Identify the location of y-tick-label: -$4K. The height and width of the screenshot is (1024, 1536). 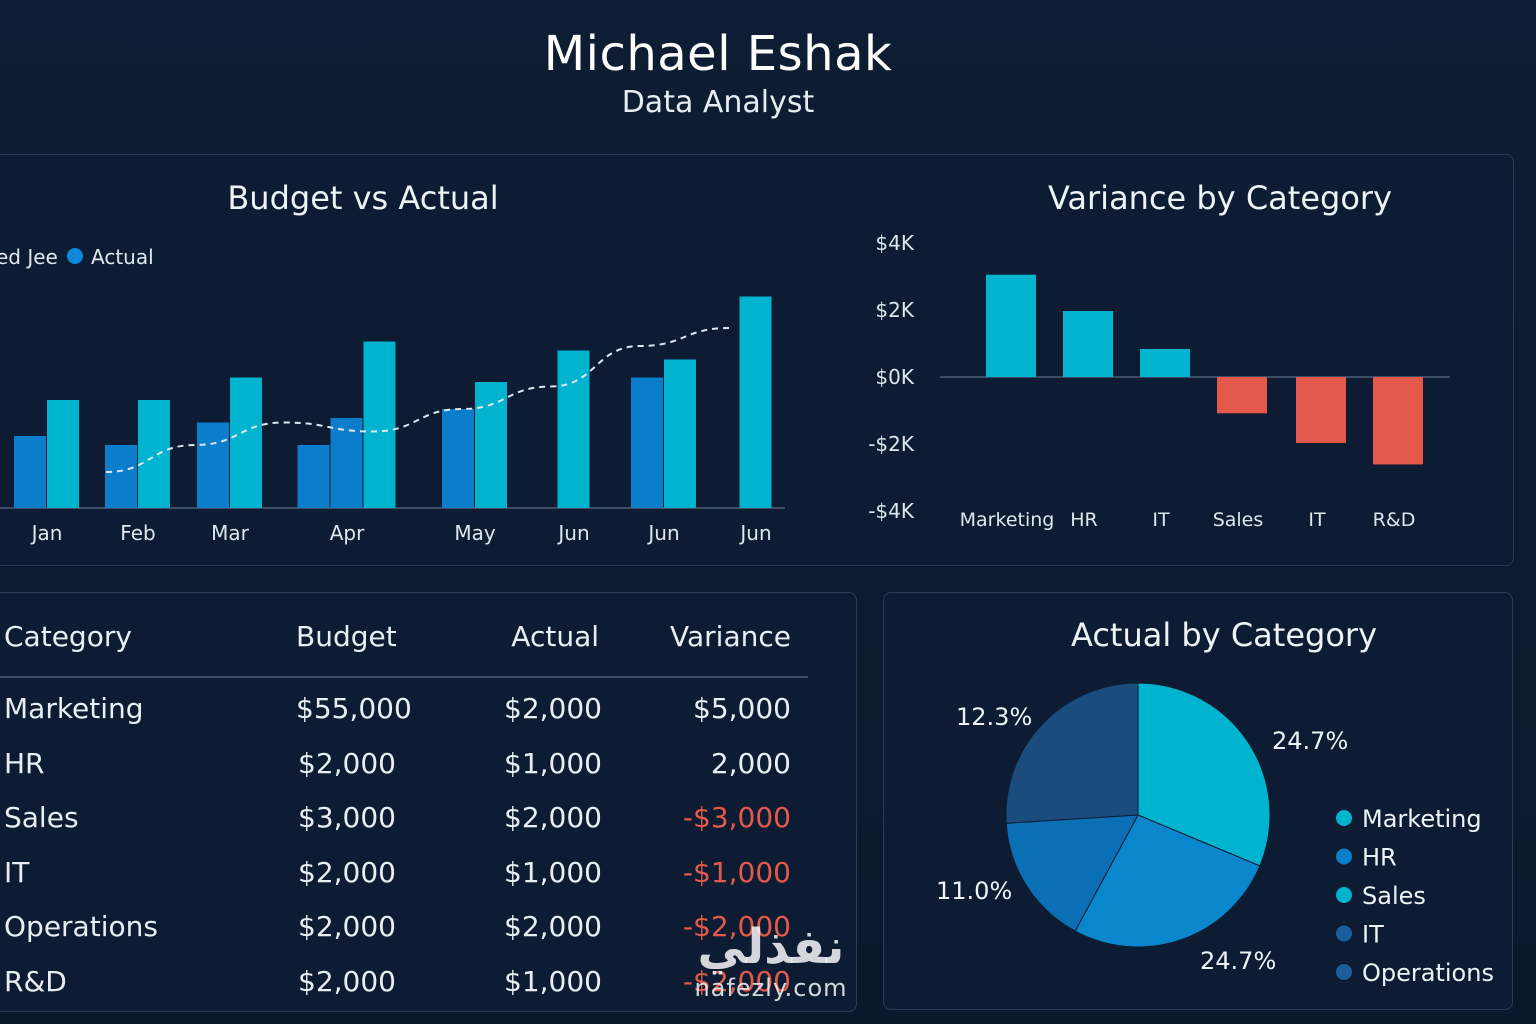
(891, 511).